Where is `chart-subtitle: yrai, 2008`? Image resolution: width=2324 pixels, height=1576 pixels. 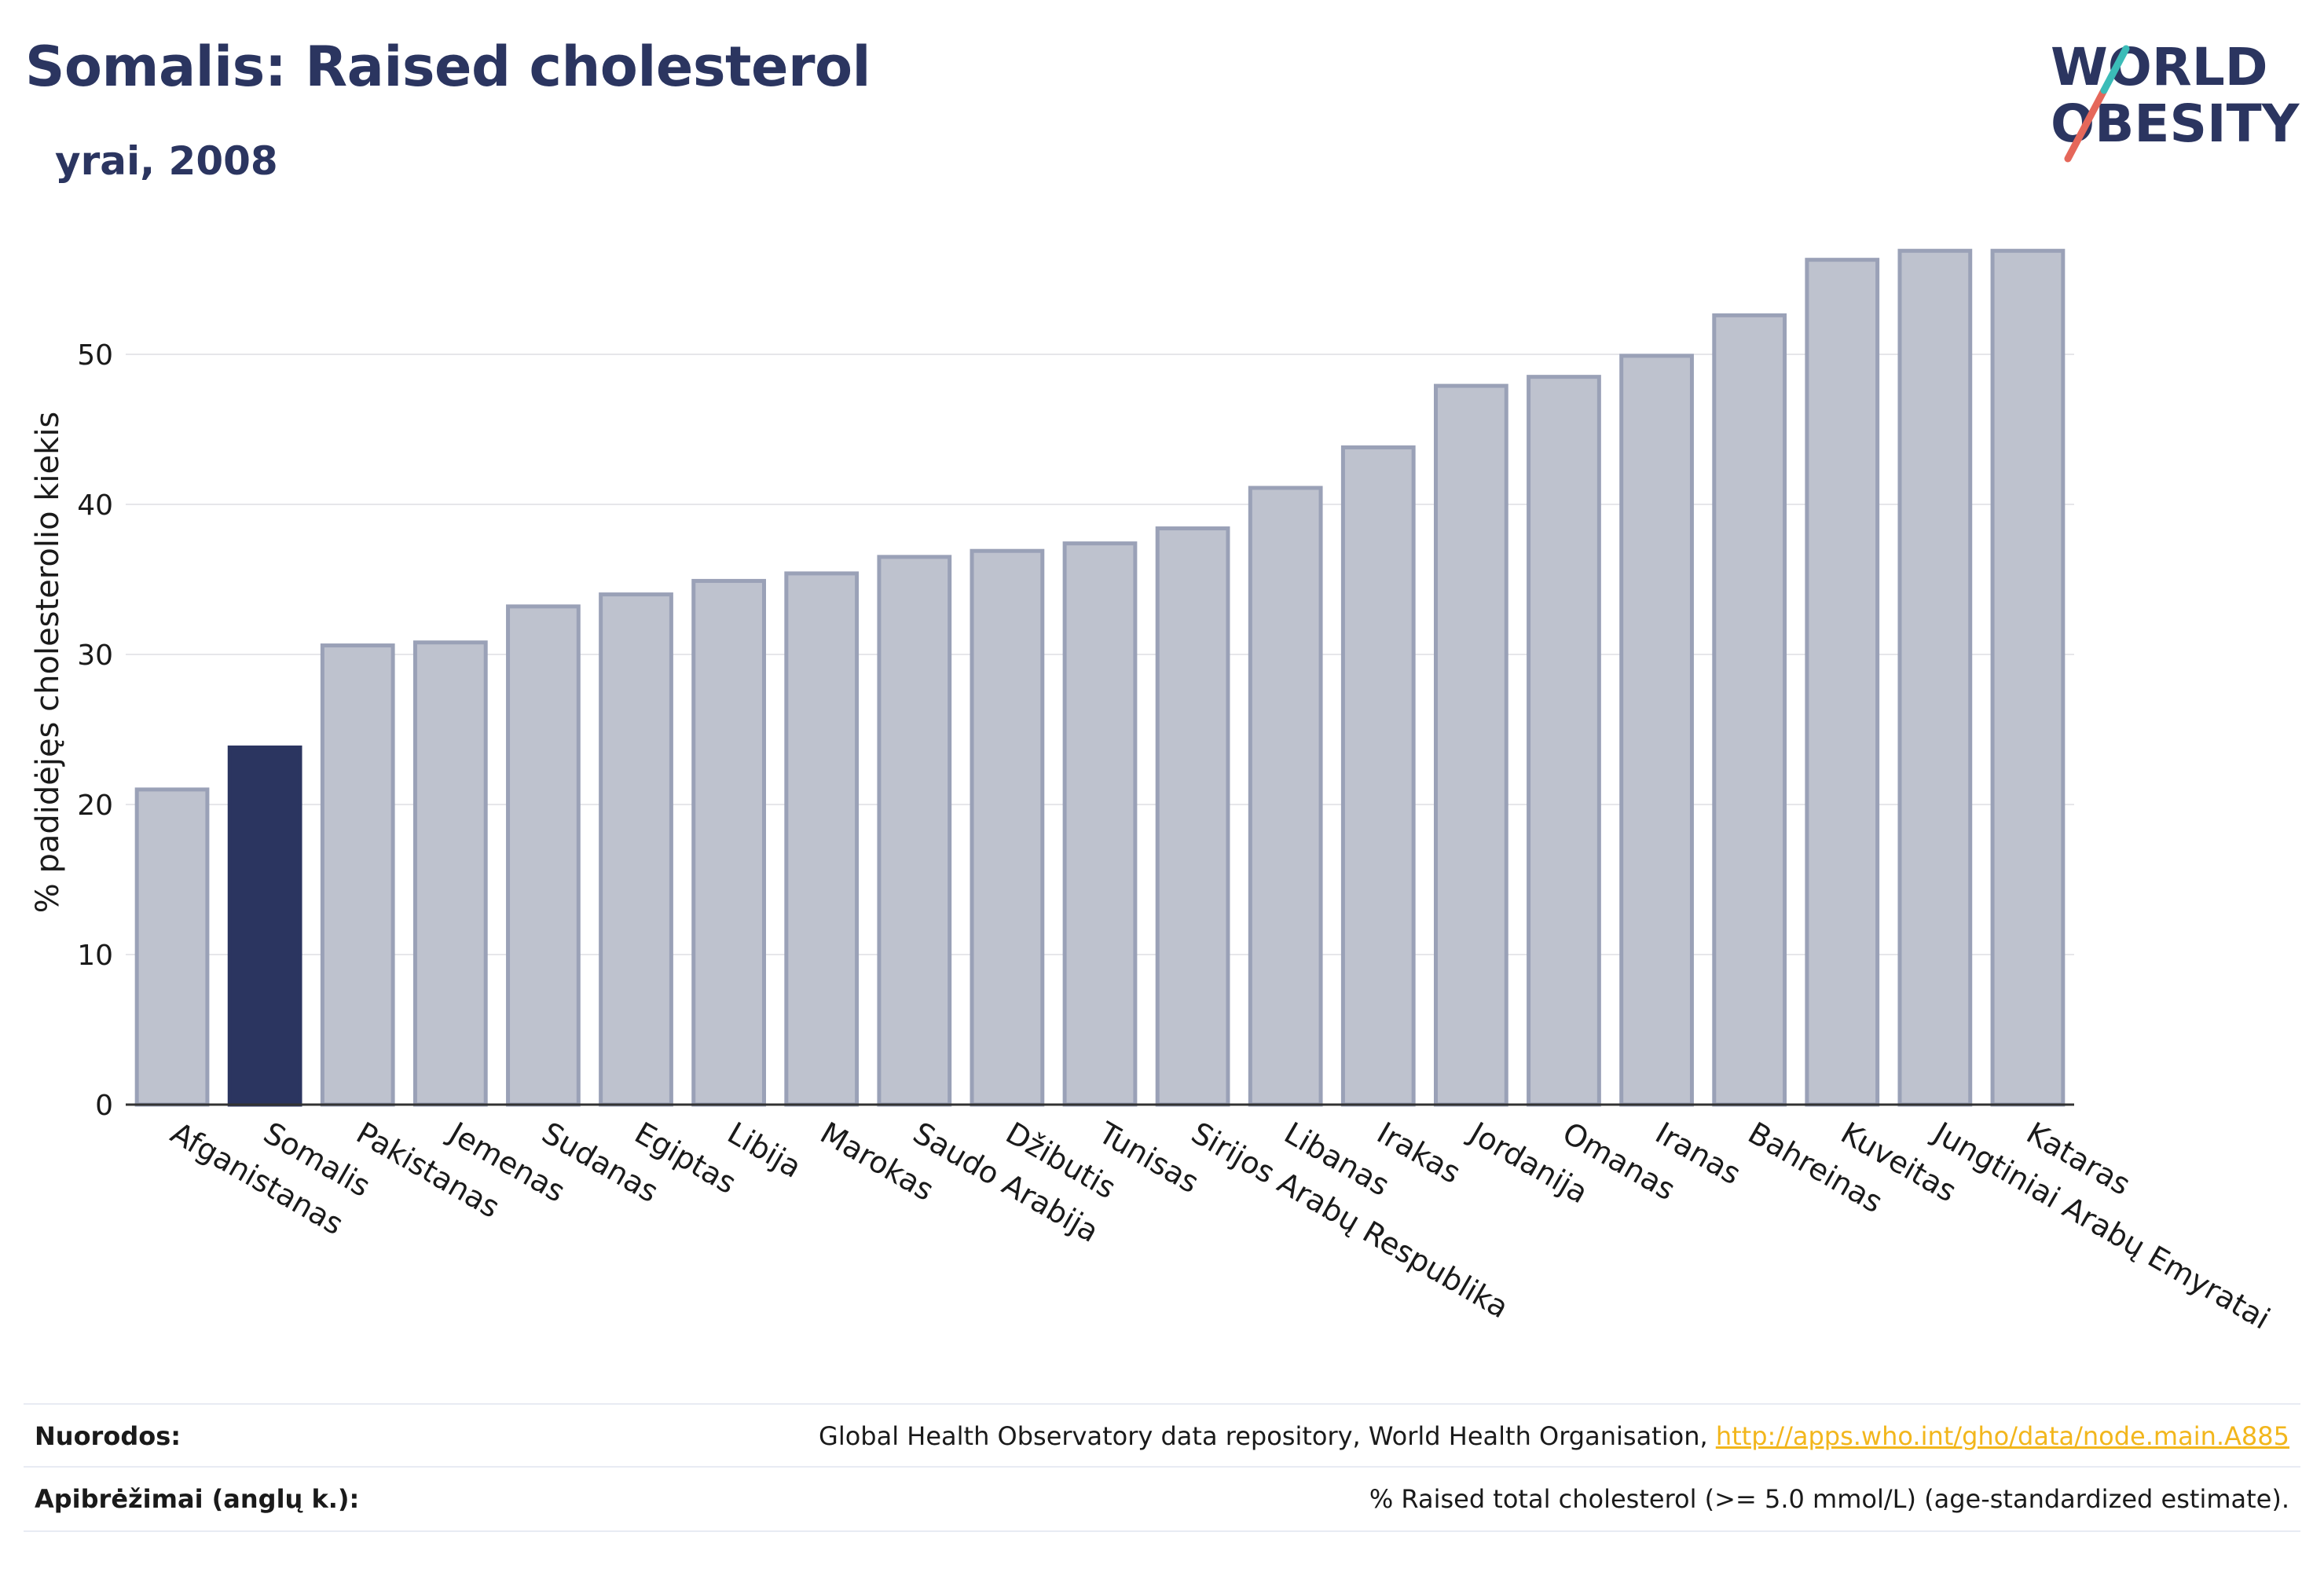
chart-subtitle: yrai, 2008 is located at coordinates (166, 161).